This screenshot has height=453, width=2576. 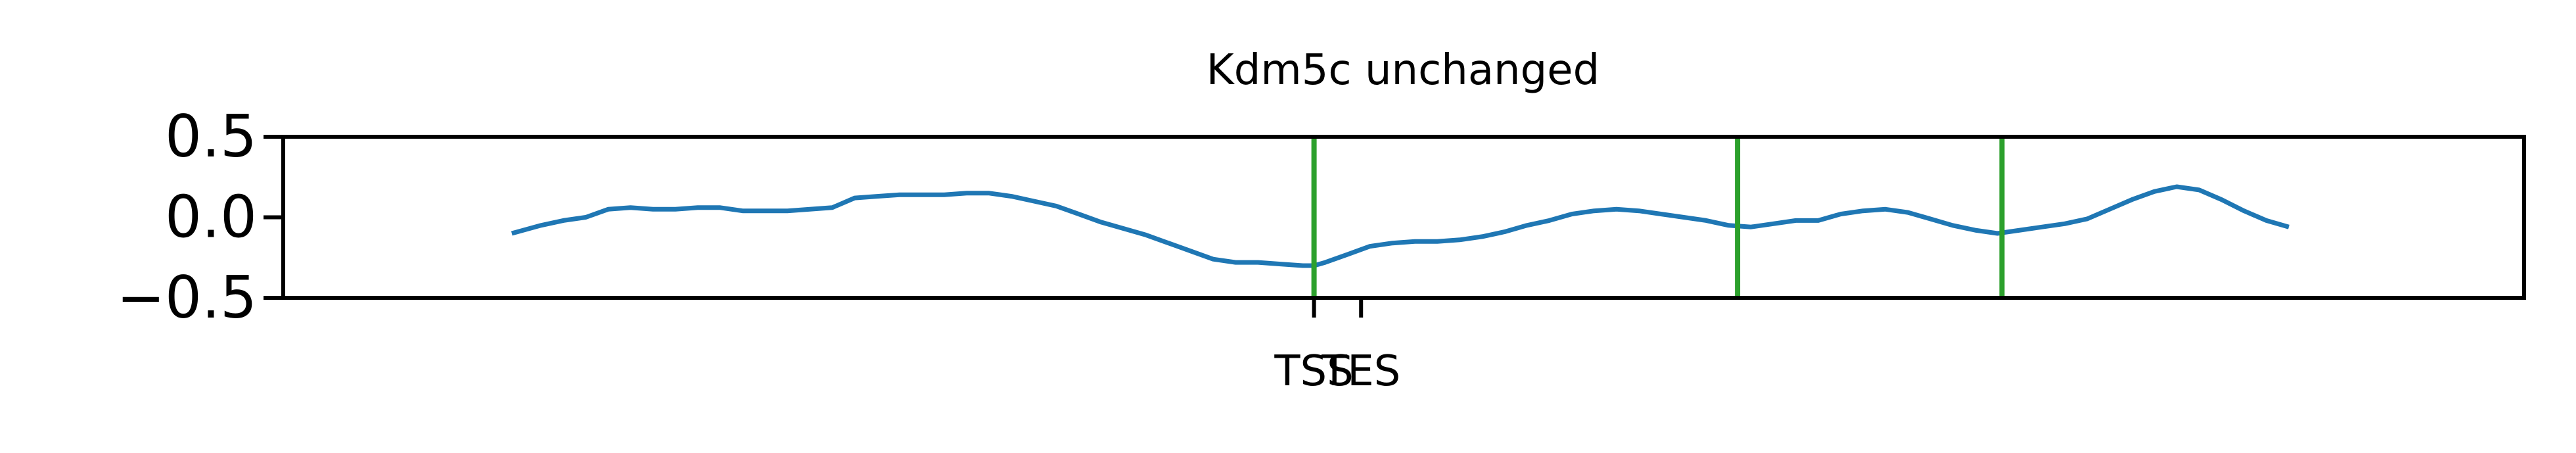 I want to click on y-tick-label: 0.0, so click(x=211, y=217).